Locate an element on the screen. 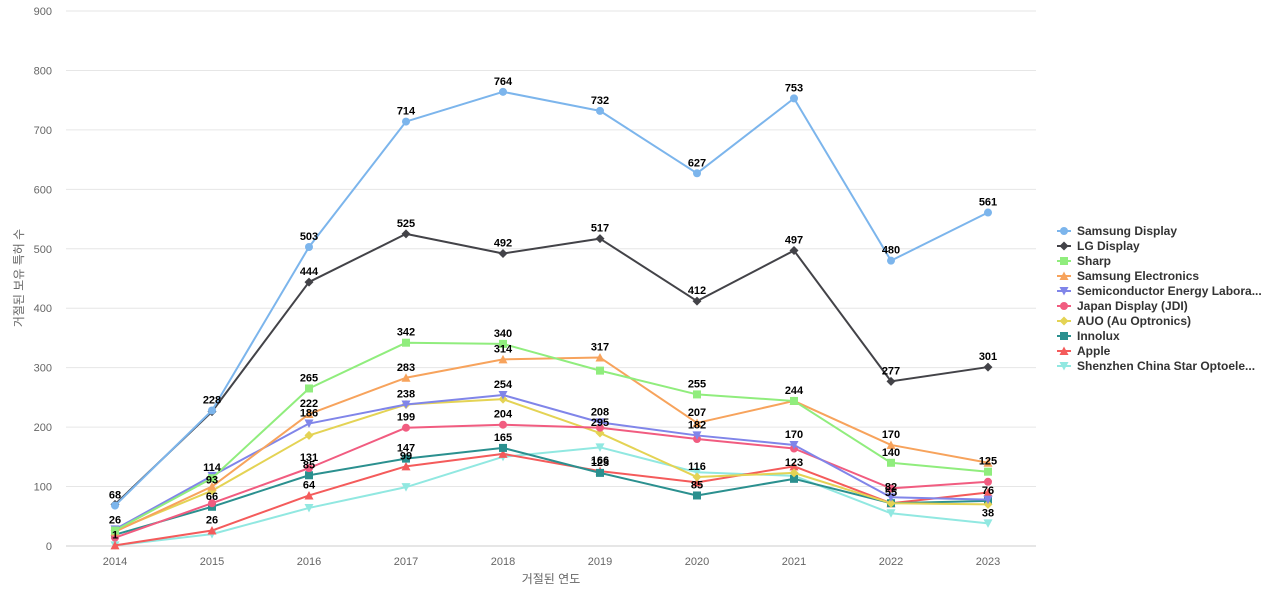 The image size is (1280, 605). y-tick-label: 600 is located at coordinates (43, 190).